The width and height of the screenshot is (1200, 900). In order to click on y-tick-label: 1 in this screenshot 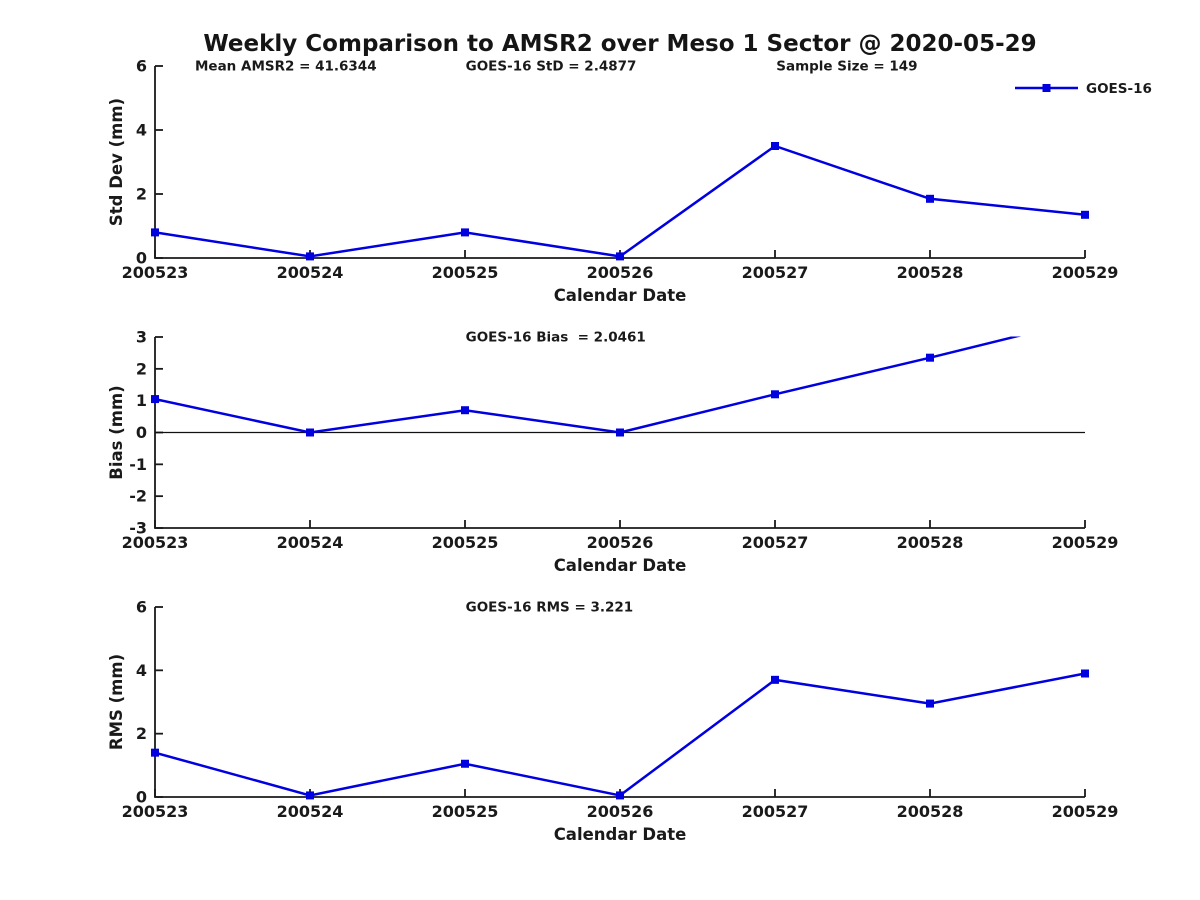, I will do `click(141, 400)`.